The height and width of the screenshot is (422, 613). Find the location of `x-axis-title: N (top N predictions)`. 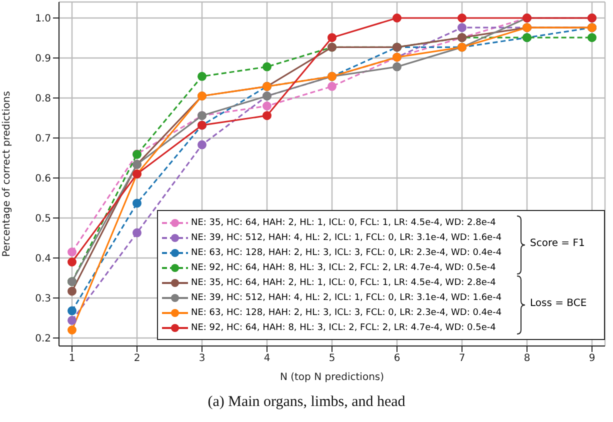

x-axis-title: N (top N predictions) is located at coordinates (332, 377).